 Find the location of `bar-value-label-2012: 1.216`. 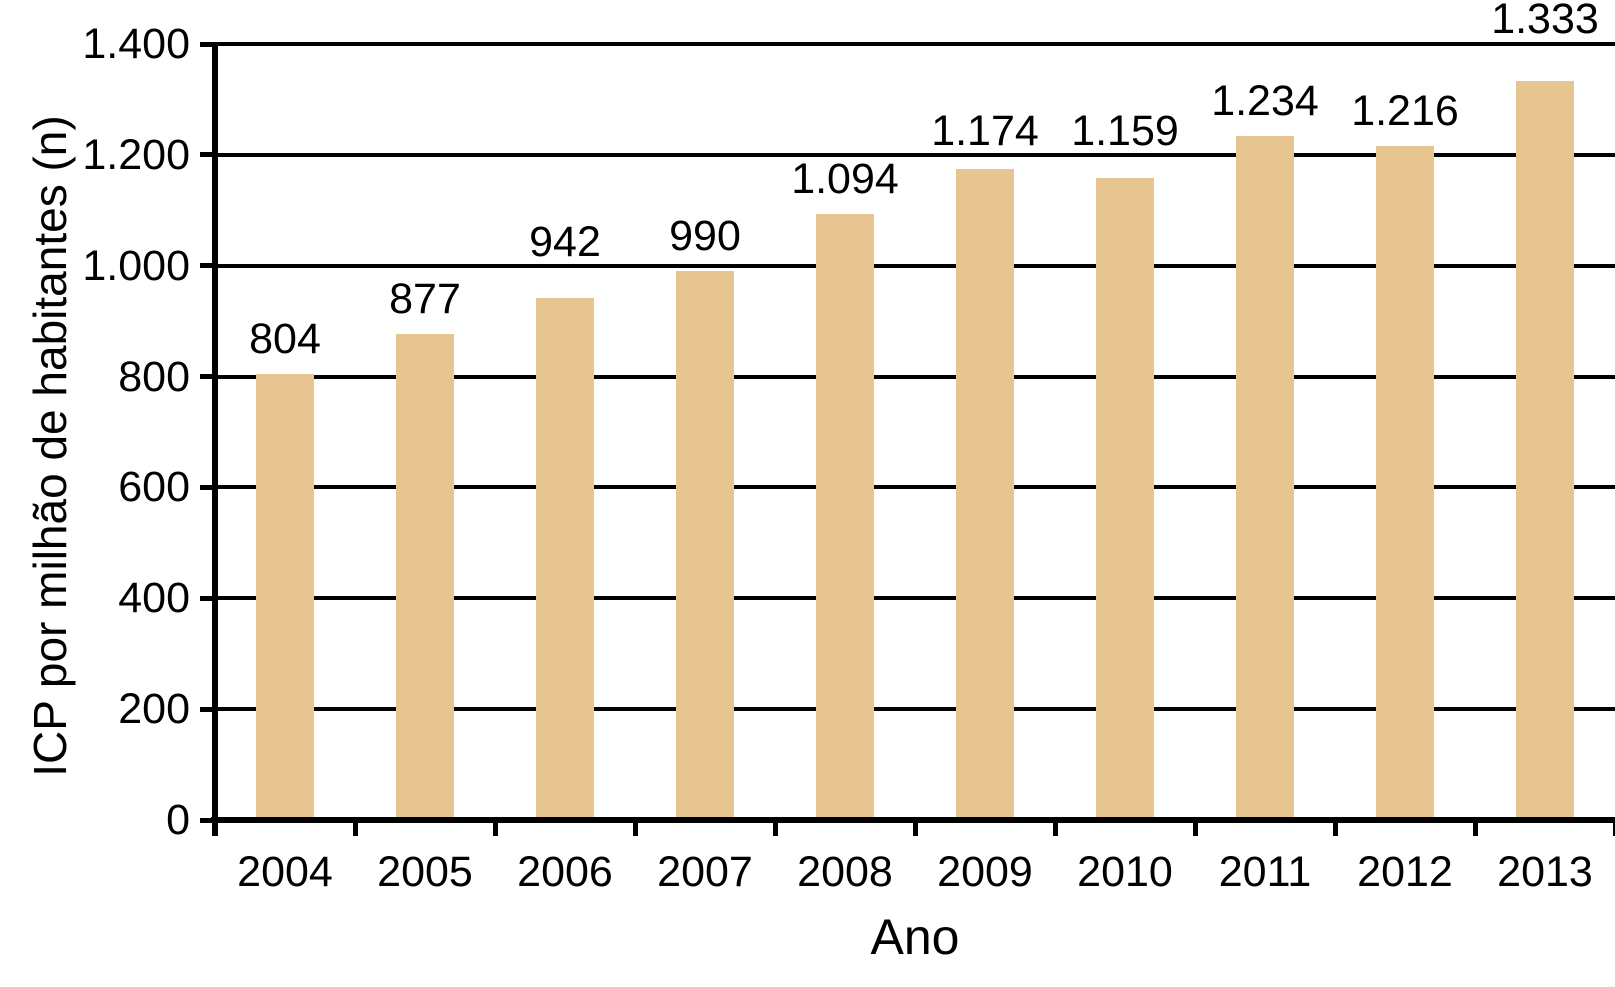

bar-value-label-2012: 1.216 is located at coordinates (1405, 111).